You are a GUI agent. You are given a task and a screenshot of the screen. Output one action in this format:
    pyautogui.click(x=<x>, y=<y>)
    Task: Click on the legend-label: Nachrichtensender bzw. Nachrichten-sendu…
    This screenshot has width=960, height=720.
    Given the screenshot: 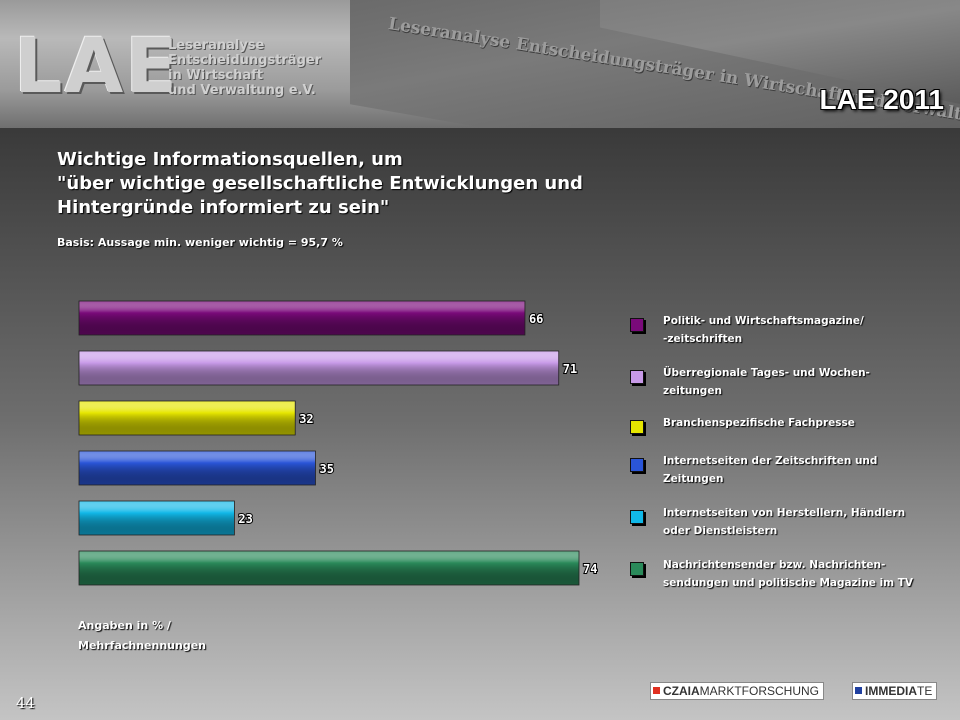 What is the action you would take?
    pyautogui.click(x=788, y=574)
    